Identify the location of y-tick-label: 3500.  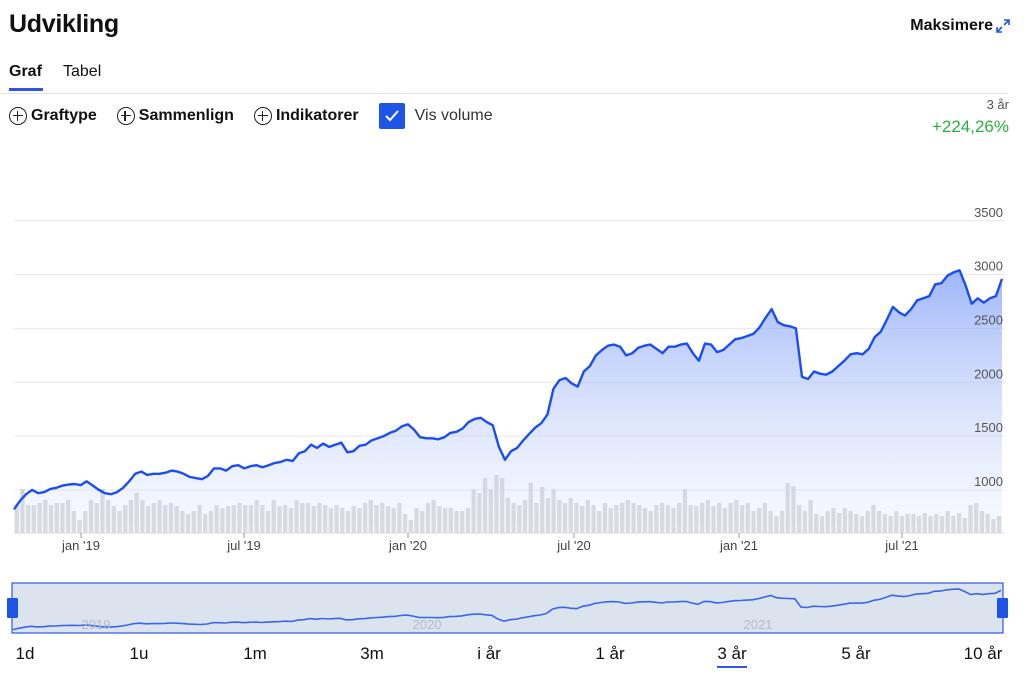
(988, 212).